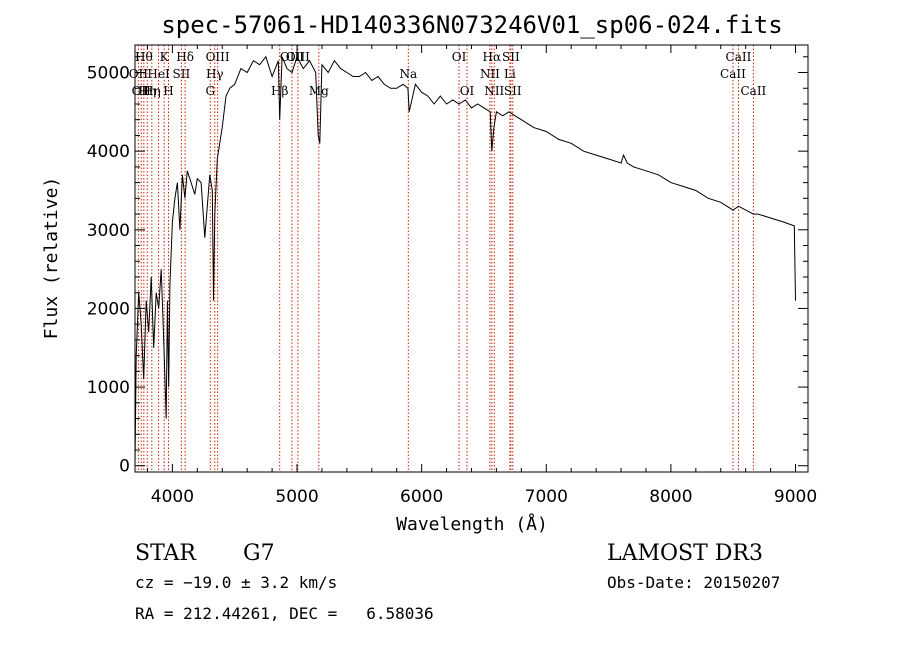 Image resolution: width=900 pixels, height=649 pixels. What do you see at coordinates (51, 258) in the screenshot?
I see `y-axis-label: Flux (relative)` at bounding box center [51, 258].